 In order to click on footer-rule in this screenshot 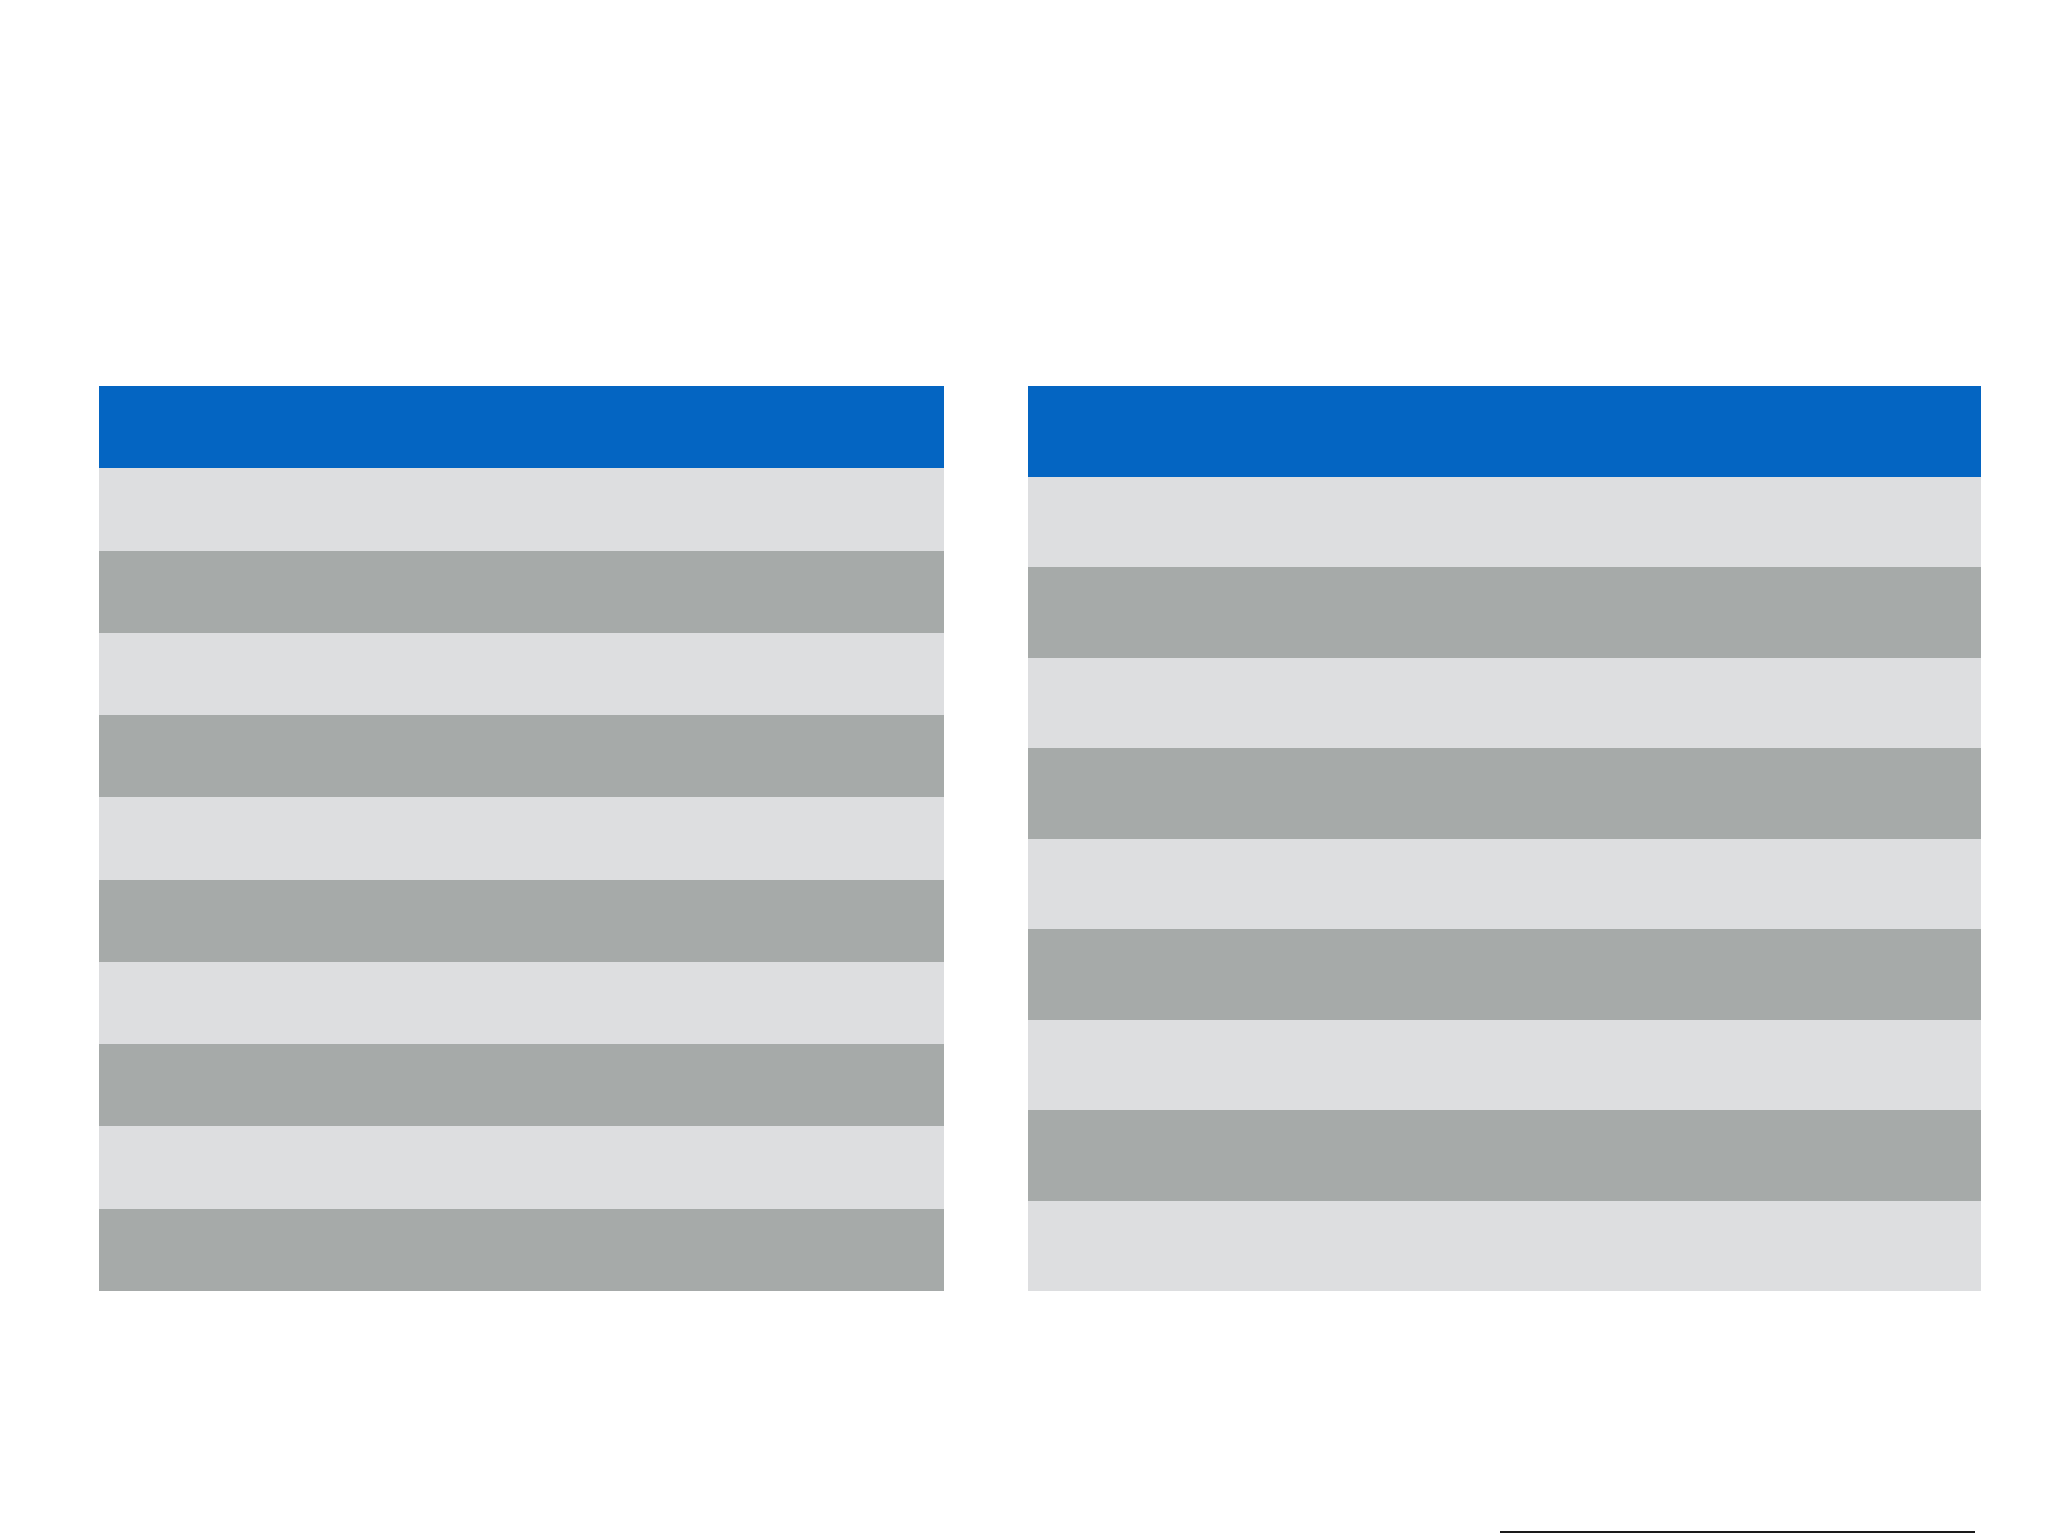, I will do `click(1737, 1532)`.